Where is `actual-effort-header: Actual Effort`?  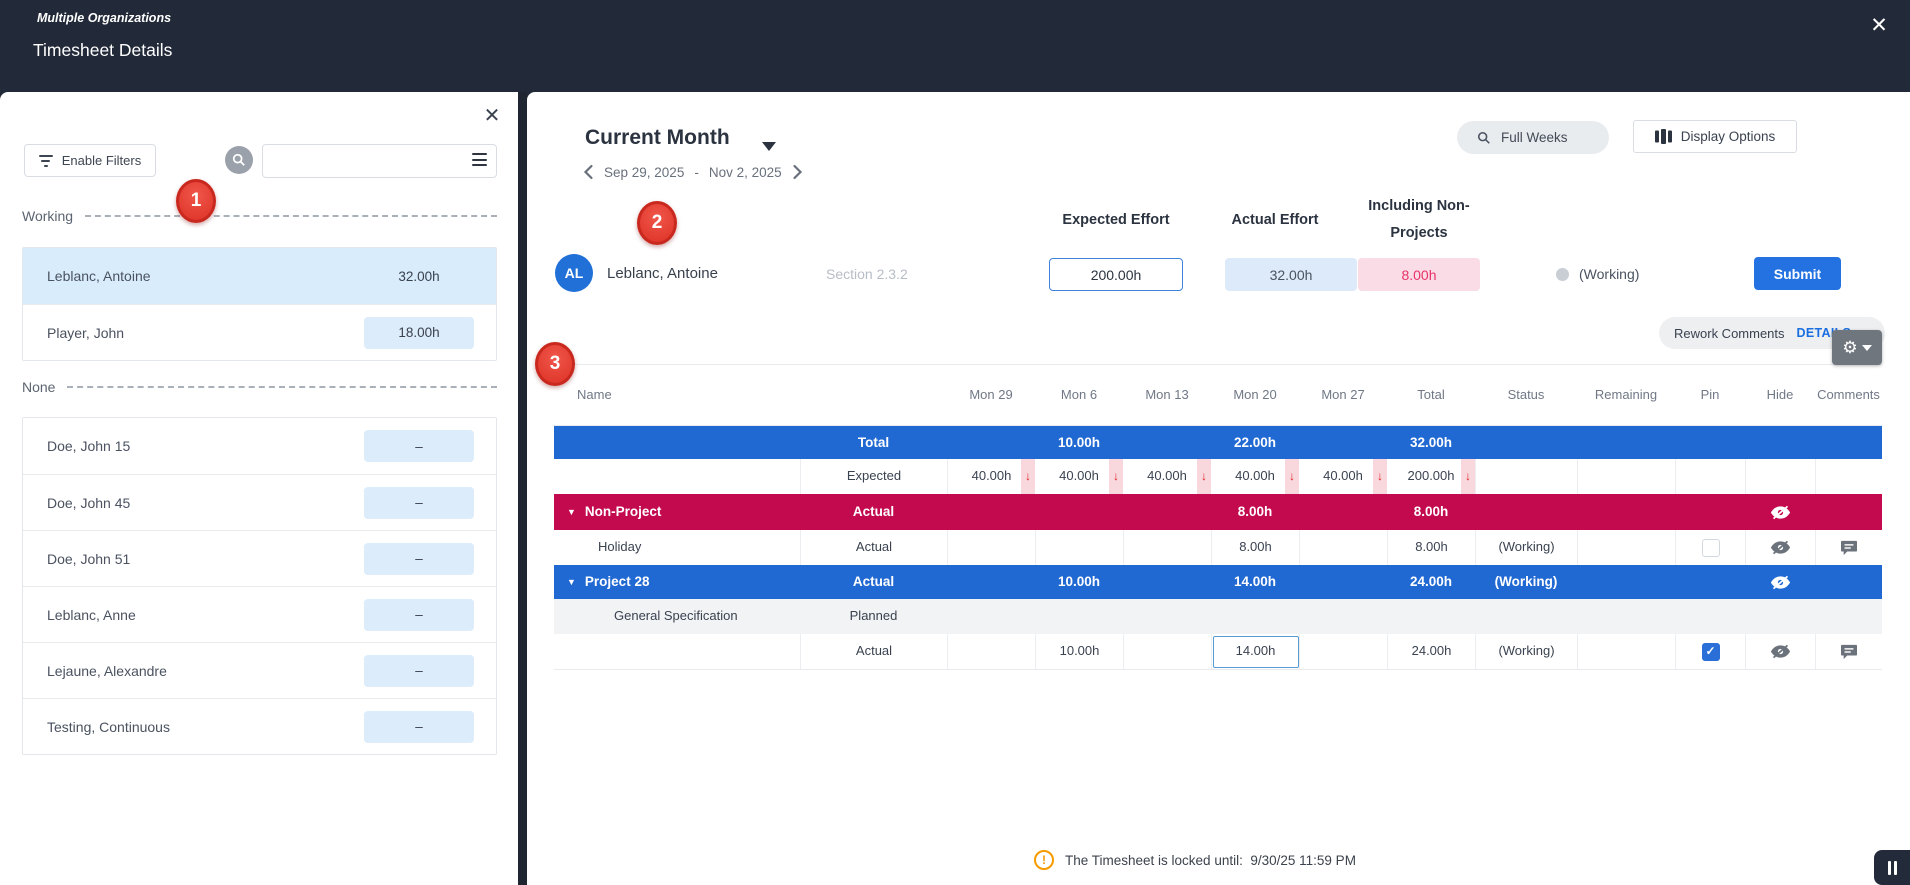
actual-effort-header: Actual Effort is located at coordinates (1275, 220).